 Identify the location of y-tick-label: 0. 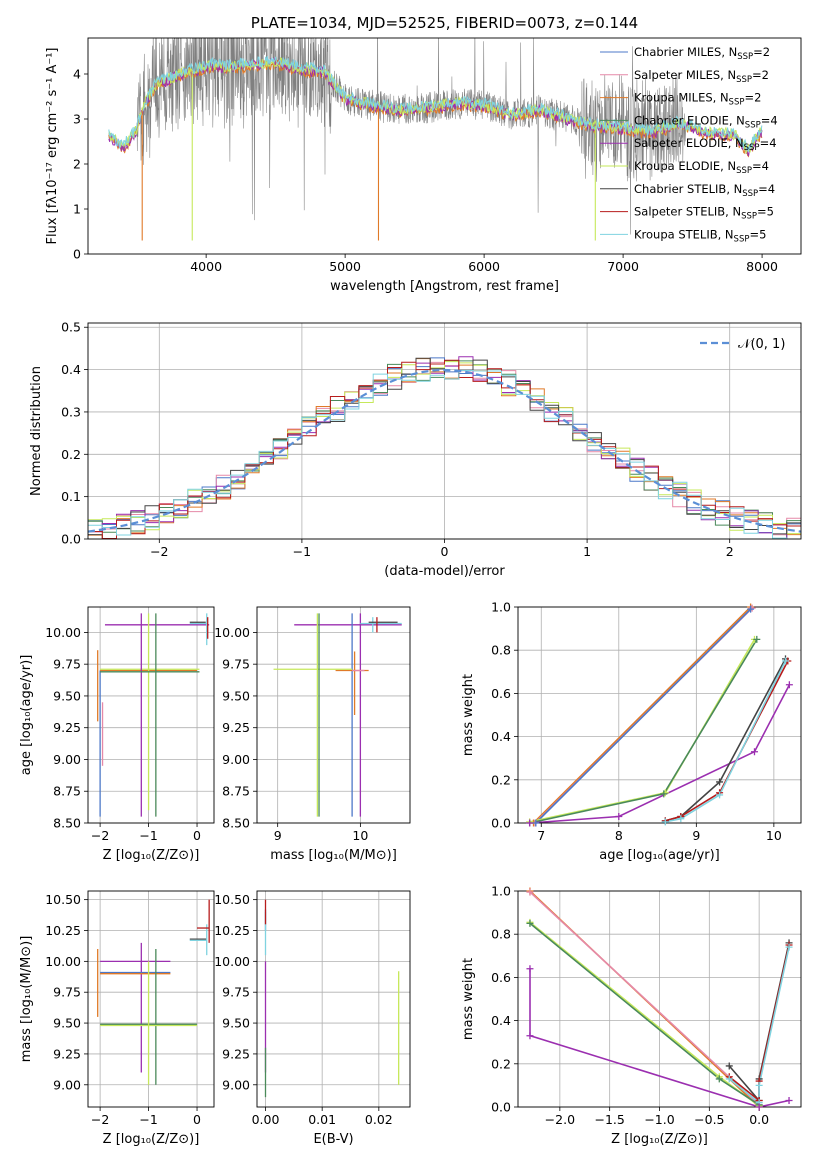
(77, 254).